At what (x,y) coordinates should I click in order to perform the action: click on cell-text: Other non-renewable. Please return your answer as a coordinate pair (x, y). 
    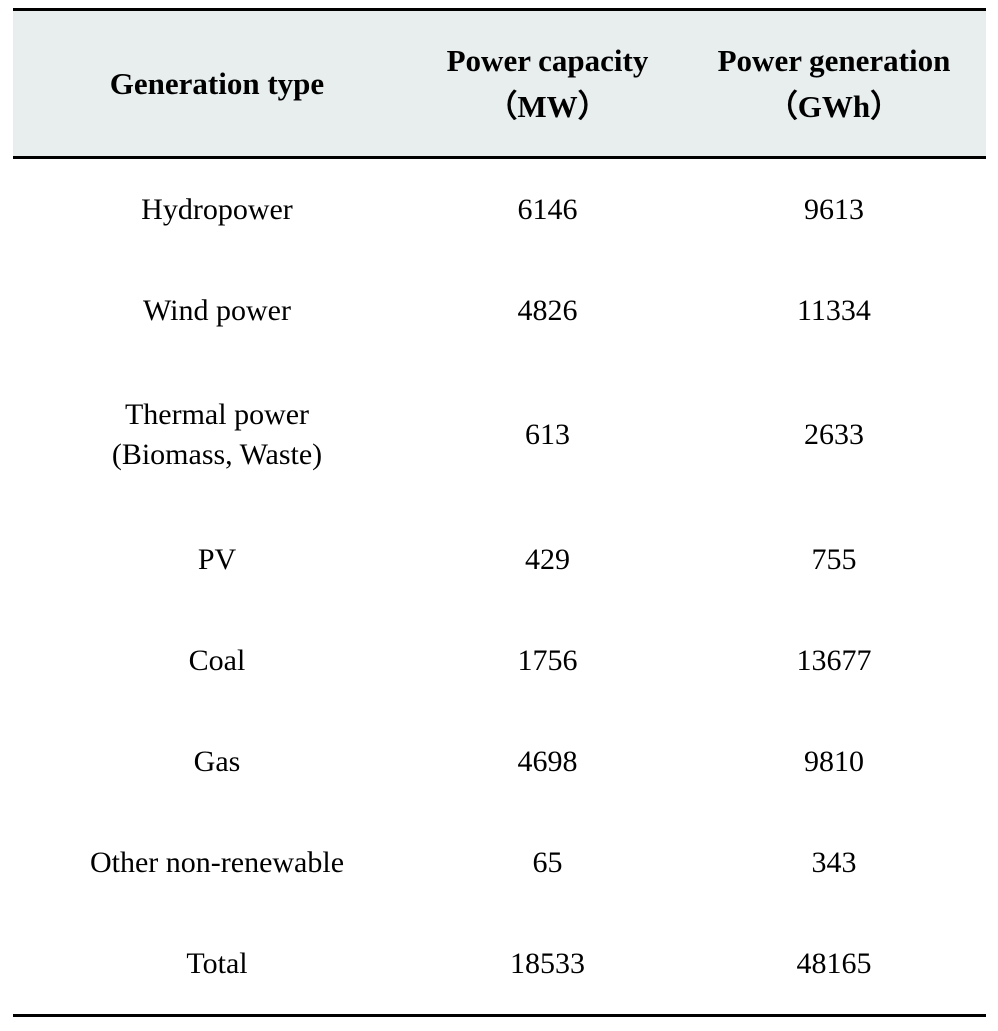
    Looking at the image, I should click on (217, 862).